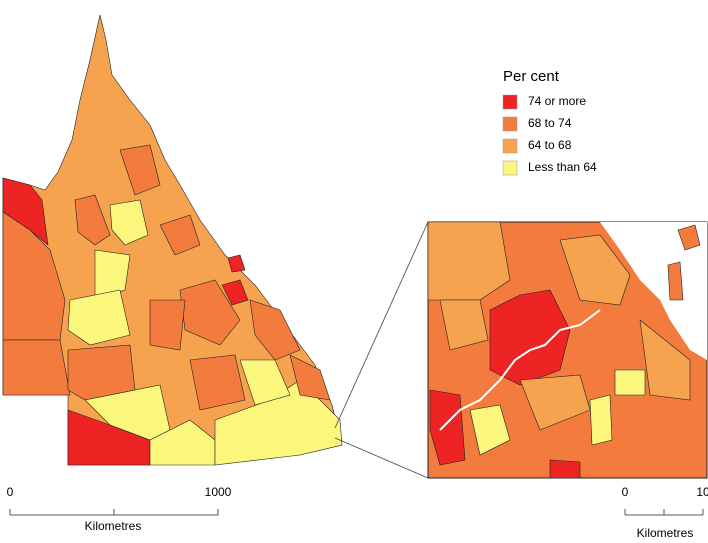  I want to click on legend-label: Less than 64, so click(562, 167).